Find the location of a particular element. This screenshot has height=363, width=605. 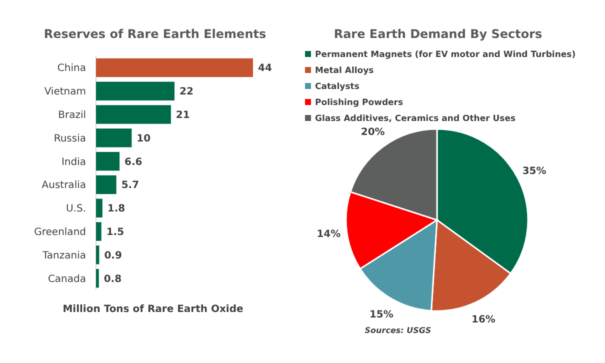

data-label: 0.9 is located at coordinates (113, 256).